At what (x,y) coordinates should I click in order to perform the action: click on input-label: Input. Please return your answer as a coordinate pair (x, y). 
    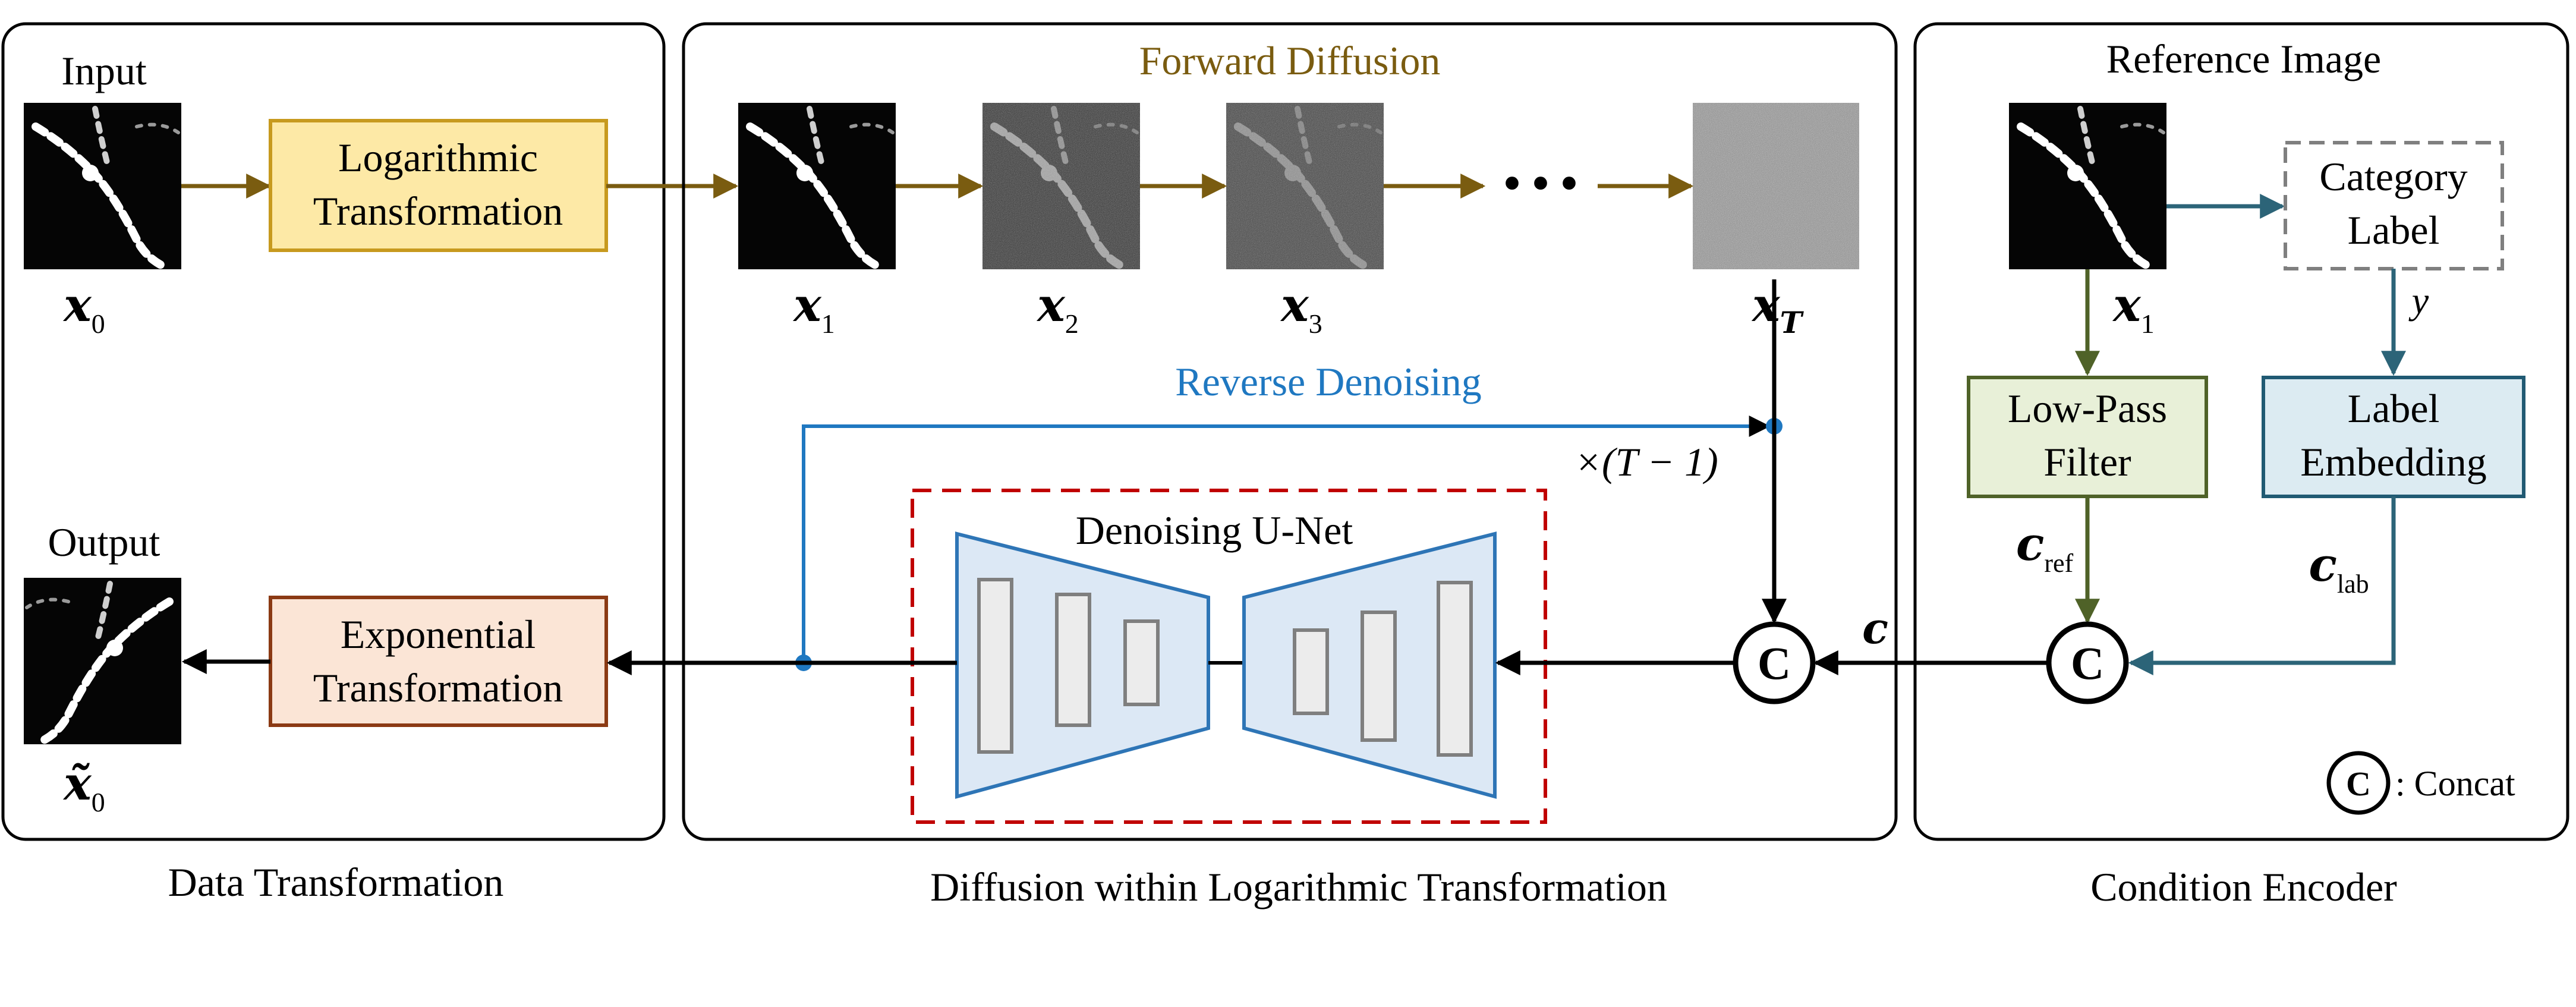
    Looking at the image, I should click on (104, 70).